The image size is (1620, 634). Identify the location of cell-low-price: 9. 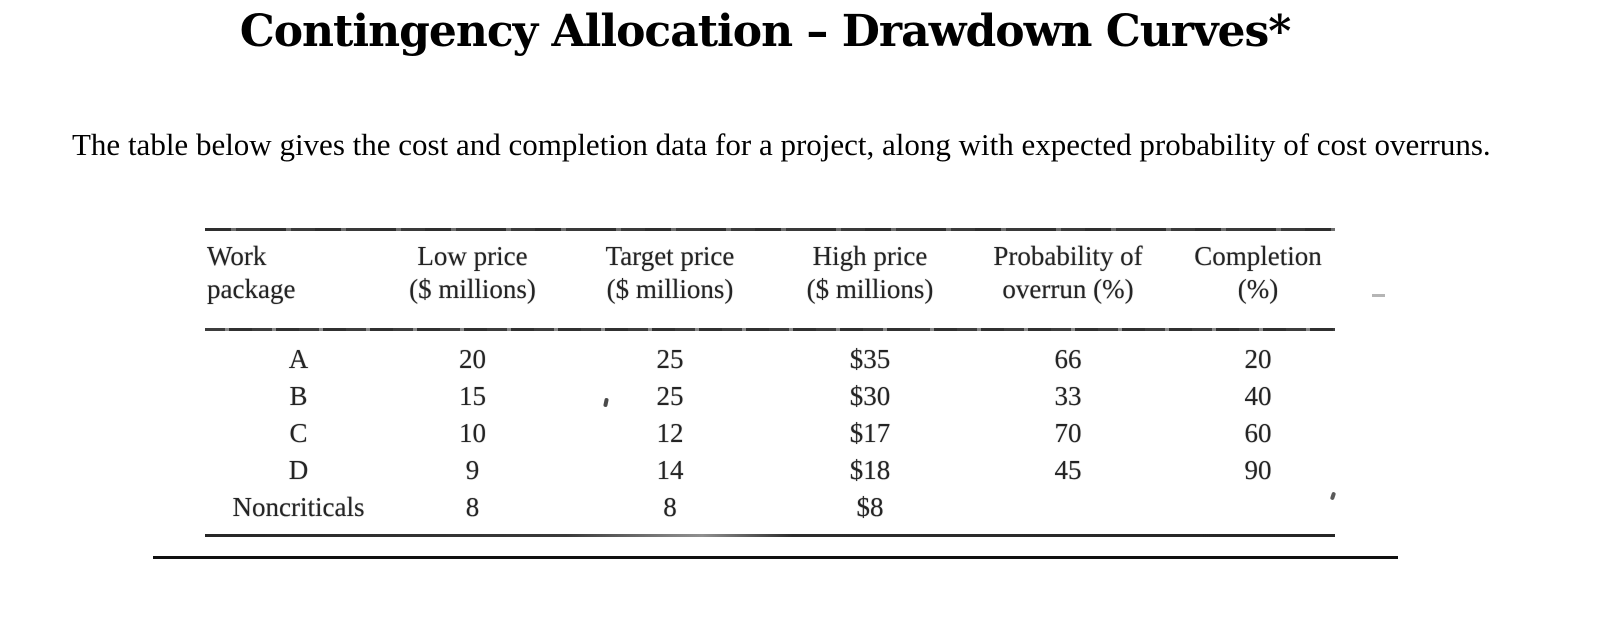
(472, 470).